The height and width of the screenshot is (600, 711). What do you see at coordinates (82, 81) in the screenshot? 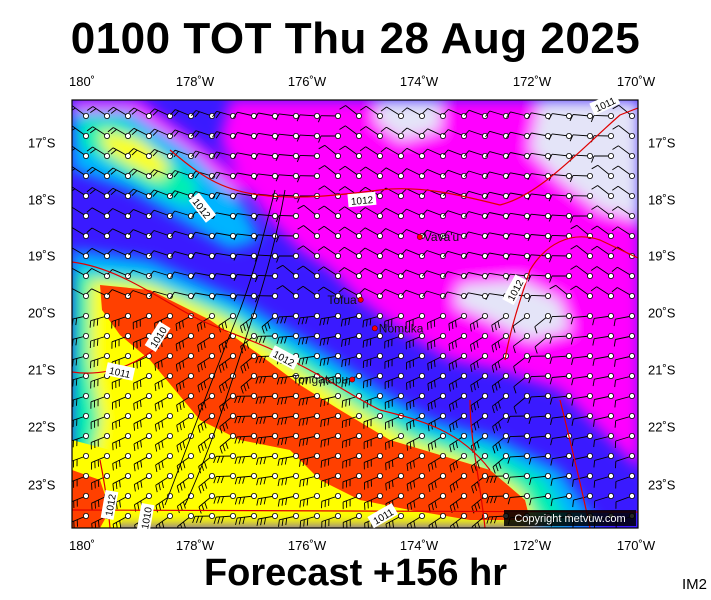
I see `lon-tick-top: 180˚` at bounding box center [82, 81].